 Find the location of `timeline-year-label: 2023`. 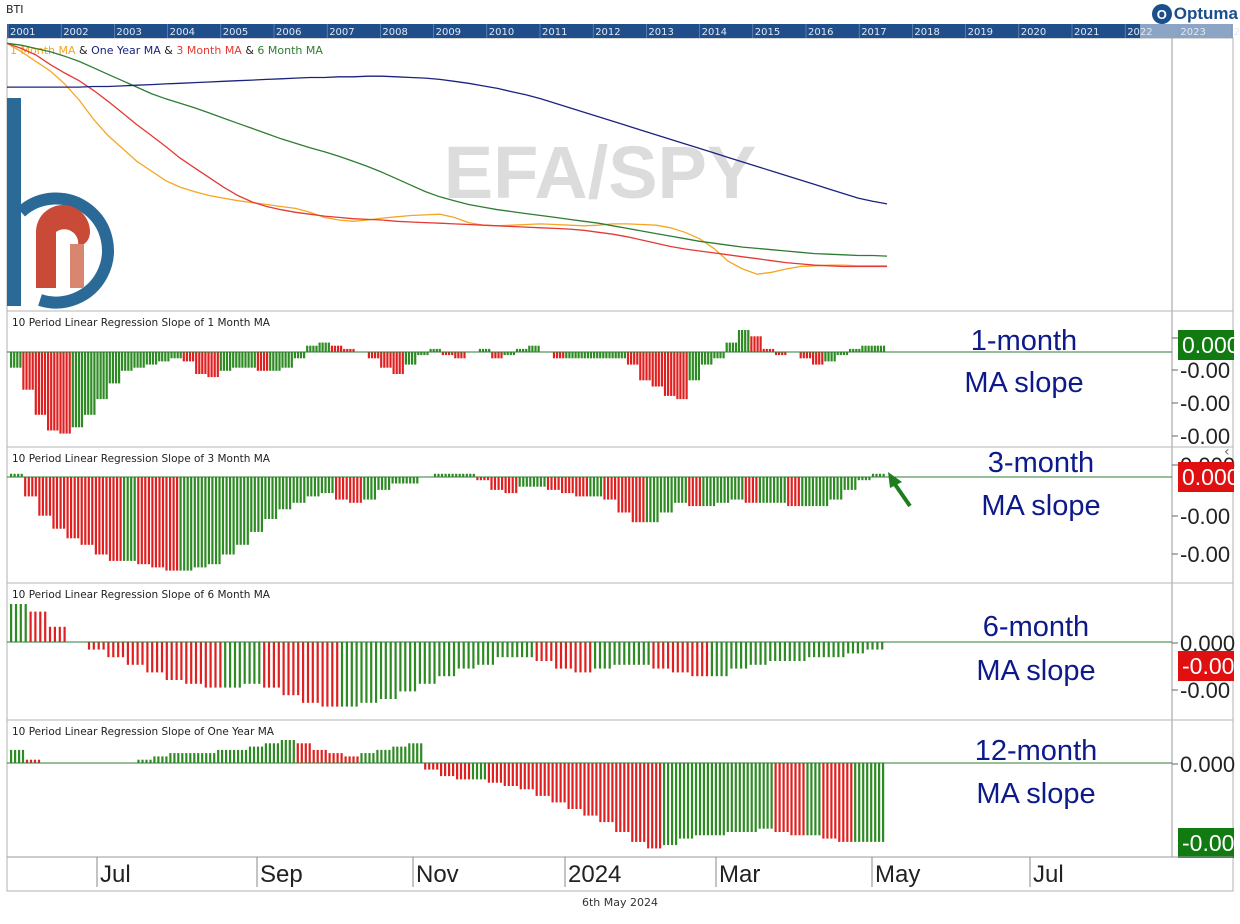

timeline-year-label: 2023 is located at coordinates (1192, 32).